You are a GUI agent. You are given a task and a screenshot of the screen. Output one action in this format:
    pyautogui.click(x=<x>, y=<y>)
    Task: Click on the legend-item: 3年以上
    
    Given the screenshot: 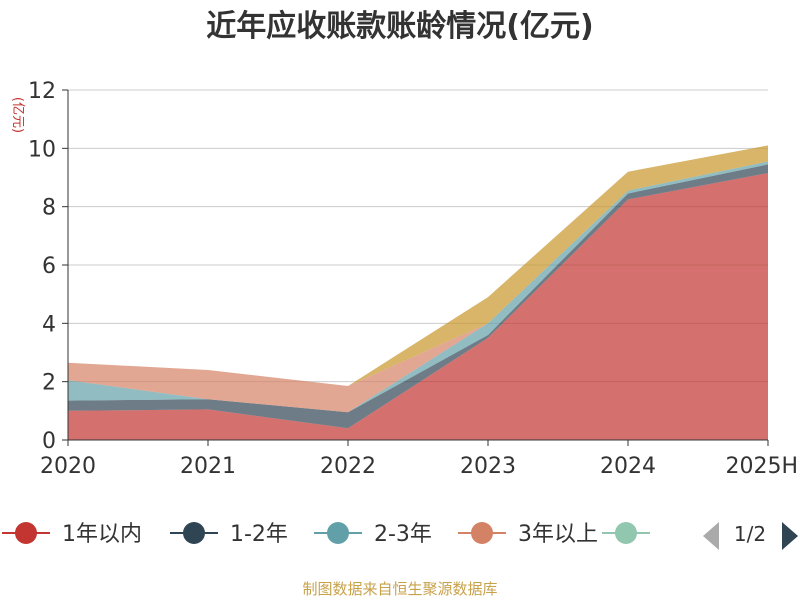 What is the action you would take?
    pyautogui.click(x=528, y=534)
    